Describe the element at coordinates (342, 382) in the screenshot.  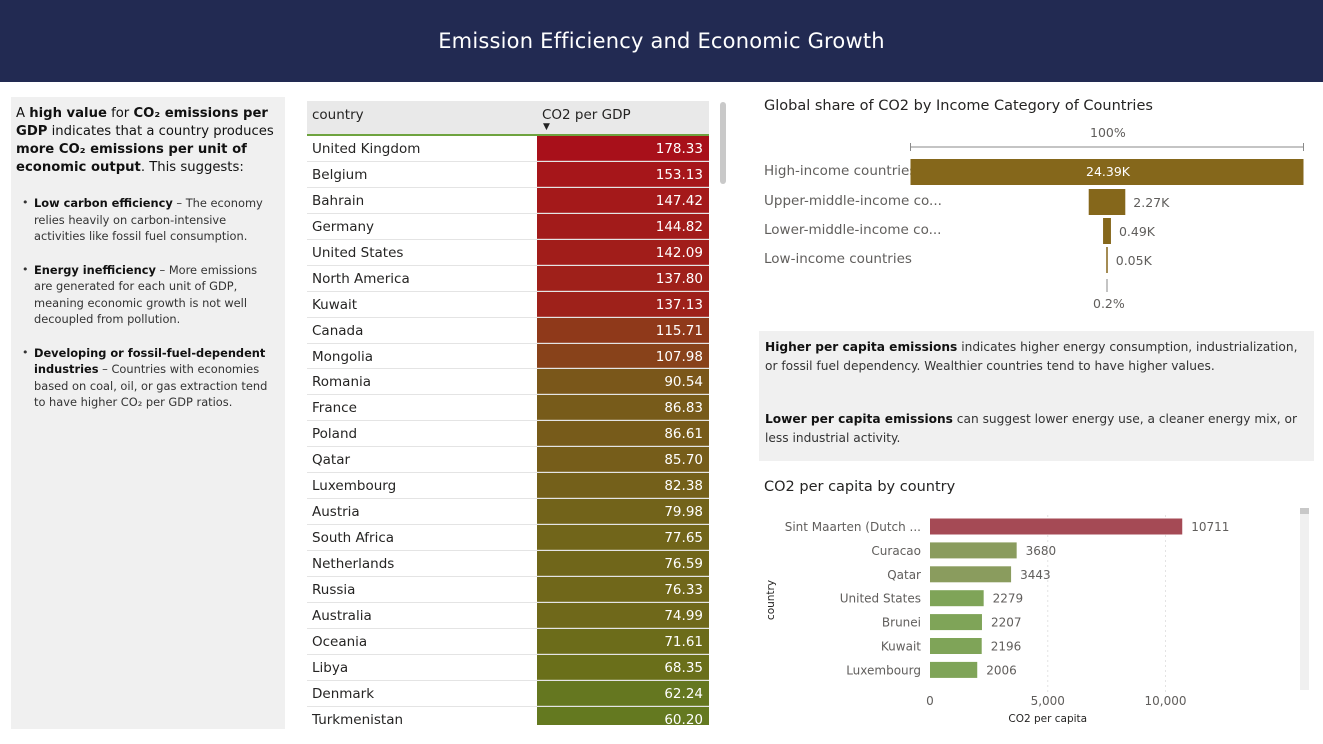
I see `table-cell-country: Romania` at that location.